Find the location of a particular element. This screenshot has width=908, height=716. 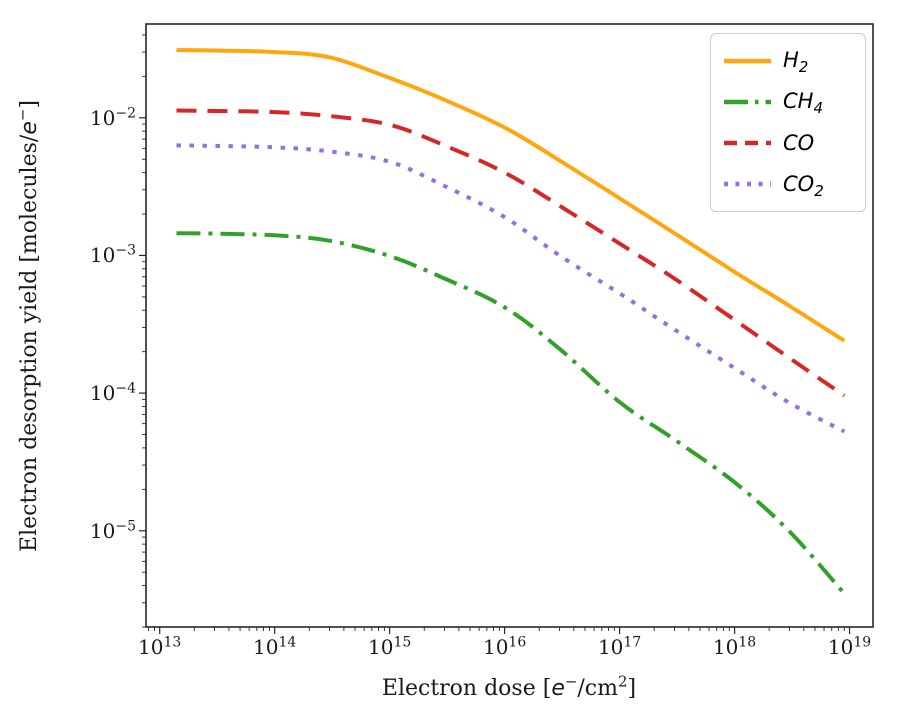

x-tick-label: 1017 is located at coordinates (619, 646).